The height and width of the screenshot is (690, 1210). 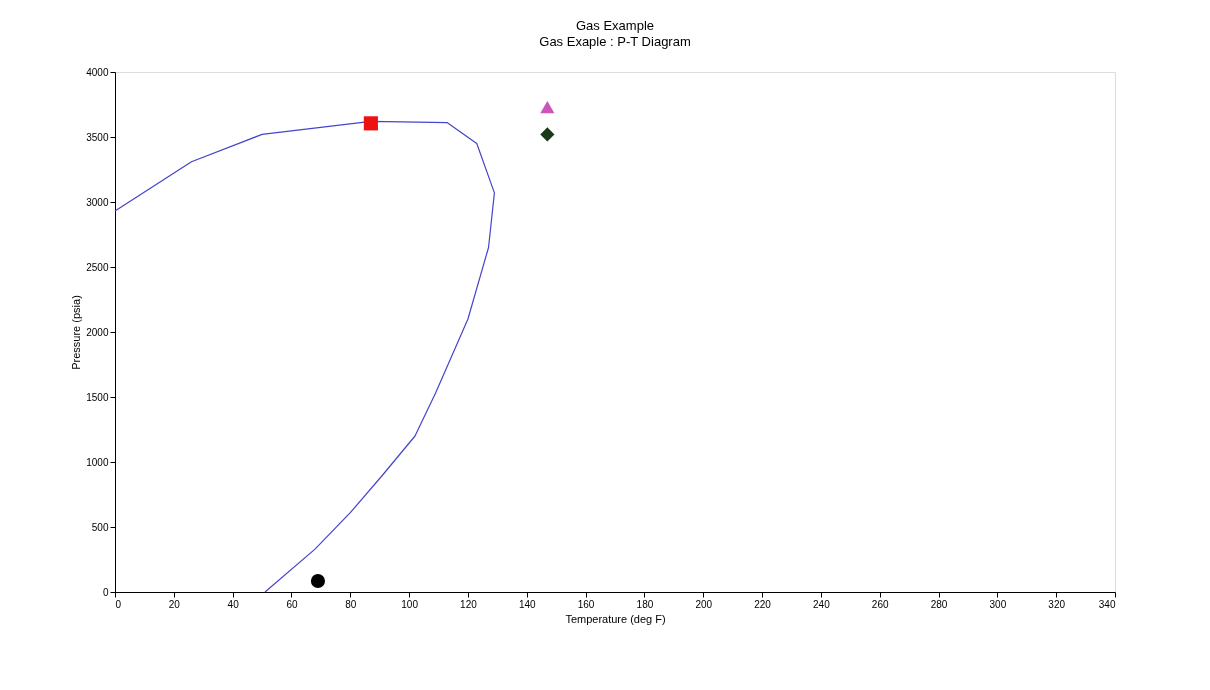 I want to click on x-tick-label: 300, so click(x=998, y=604).